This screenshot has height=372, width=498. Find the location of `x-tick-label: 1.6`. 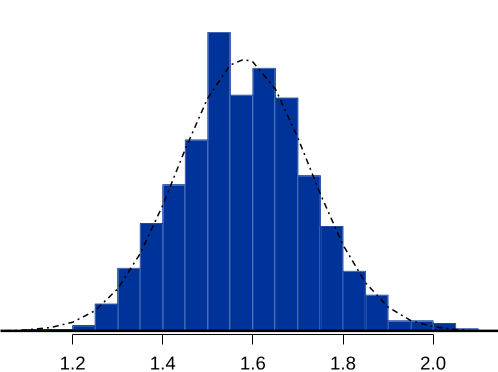

x-tick-label: 1.6 is located at coordinates (253, 362).